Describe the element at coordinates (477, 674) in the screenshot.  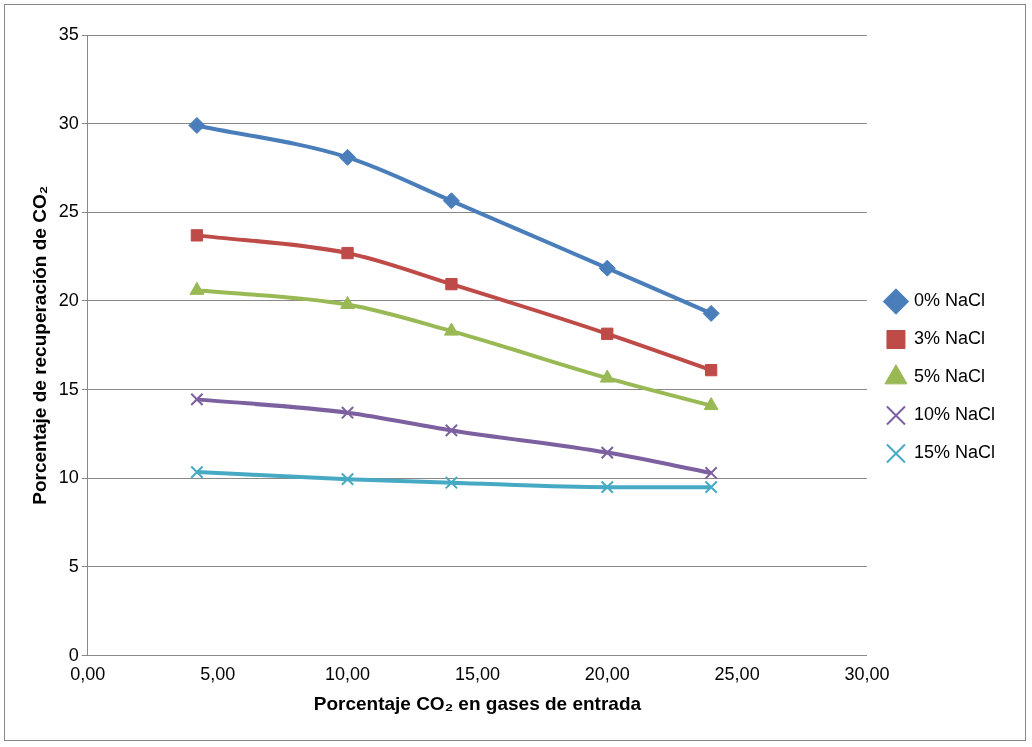
I see `x-tick-label: 15,00` at that location.